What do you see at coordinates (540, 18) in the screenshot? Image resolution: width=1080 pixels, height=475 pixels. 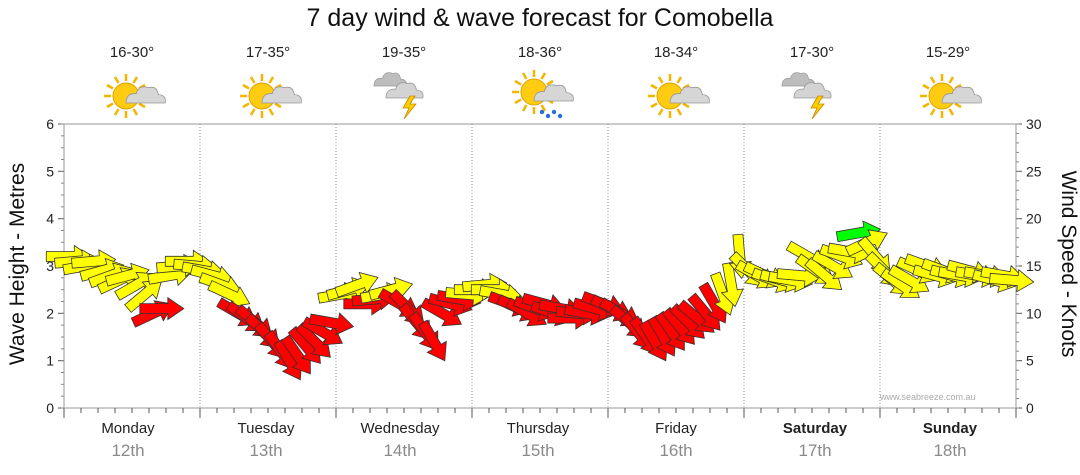 I see `chart-title: 7 day wind & wave forecast for Comobella` at bounding box center [540, 18].